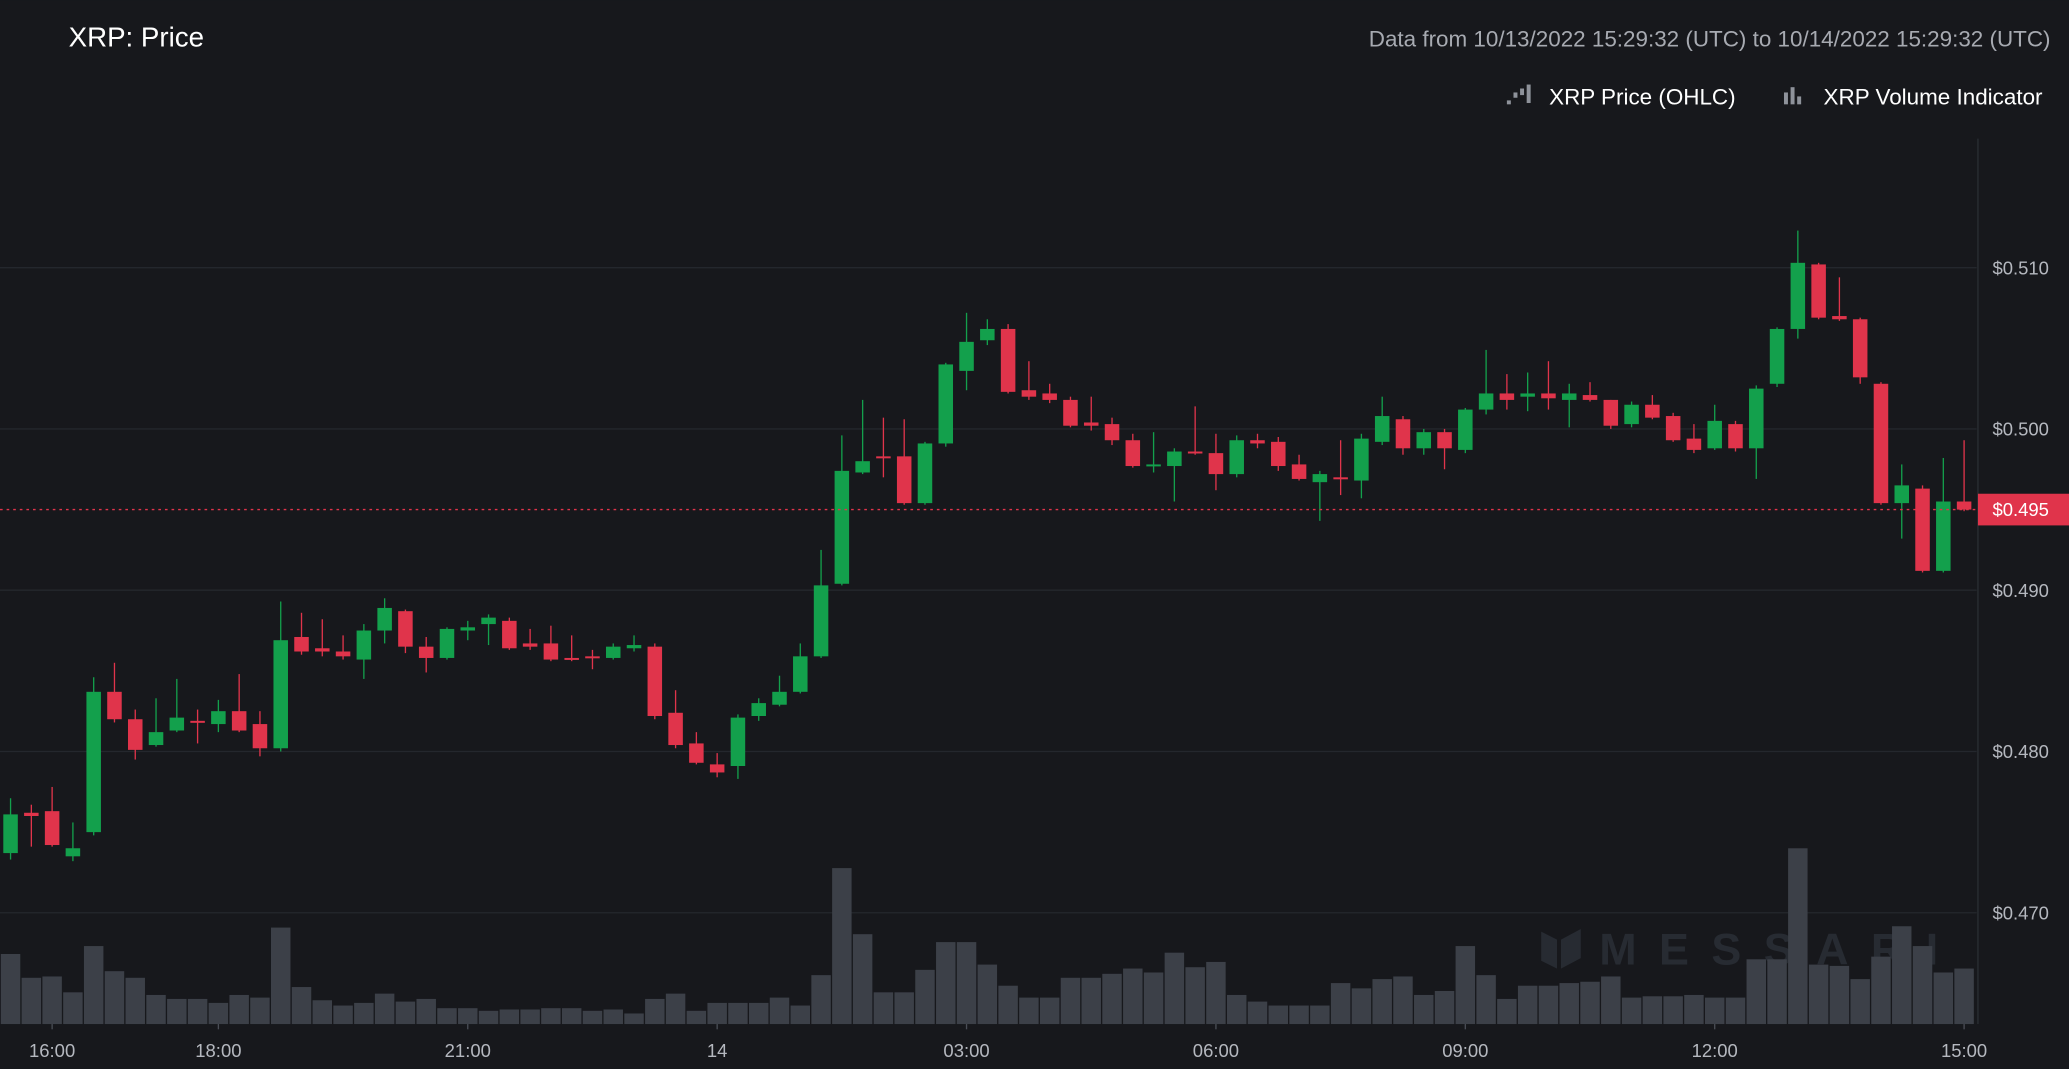  Describe the element at coordinates (1933, 96) in the screenshot. I see `legend-label: XRP Volume Indicator` at that location.